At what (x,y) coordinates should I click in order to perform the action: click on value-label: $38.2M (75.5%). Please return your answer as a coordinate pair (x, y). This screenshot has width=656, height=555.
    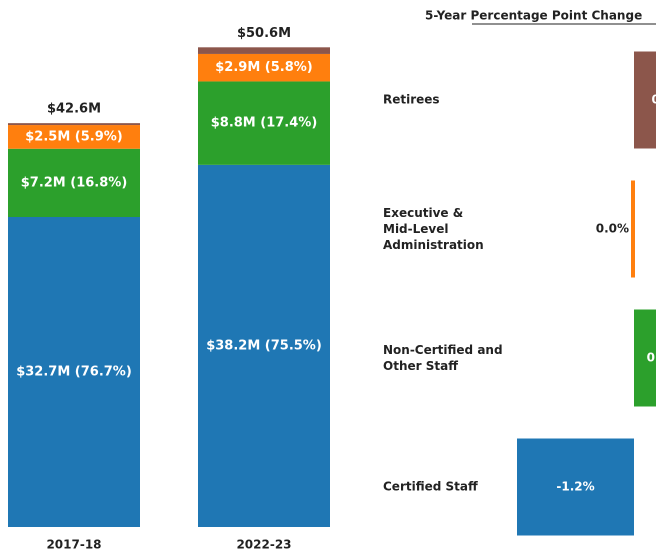
    Looking at the image, I should click on (264, 345).